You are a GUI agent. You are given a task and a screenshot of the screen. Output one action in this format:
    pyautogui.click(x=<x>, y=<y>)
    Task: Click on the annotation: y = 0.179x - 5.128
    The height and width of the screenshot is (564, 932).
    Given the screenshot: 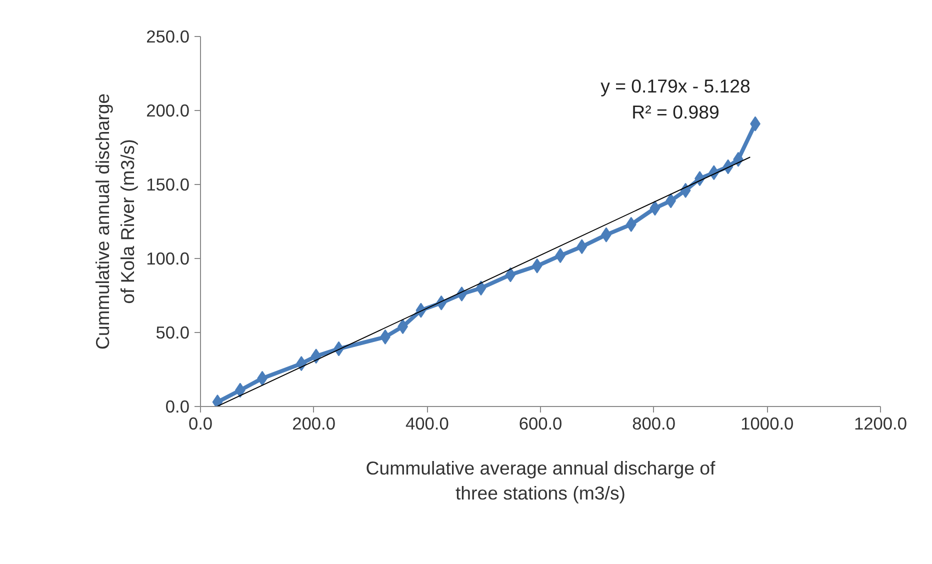 What is the action you would take?
    pyautogui.click(x=675, y=86)
    